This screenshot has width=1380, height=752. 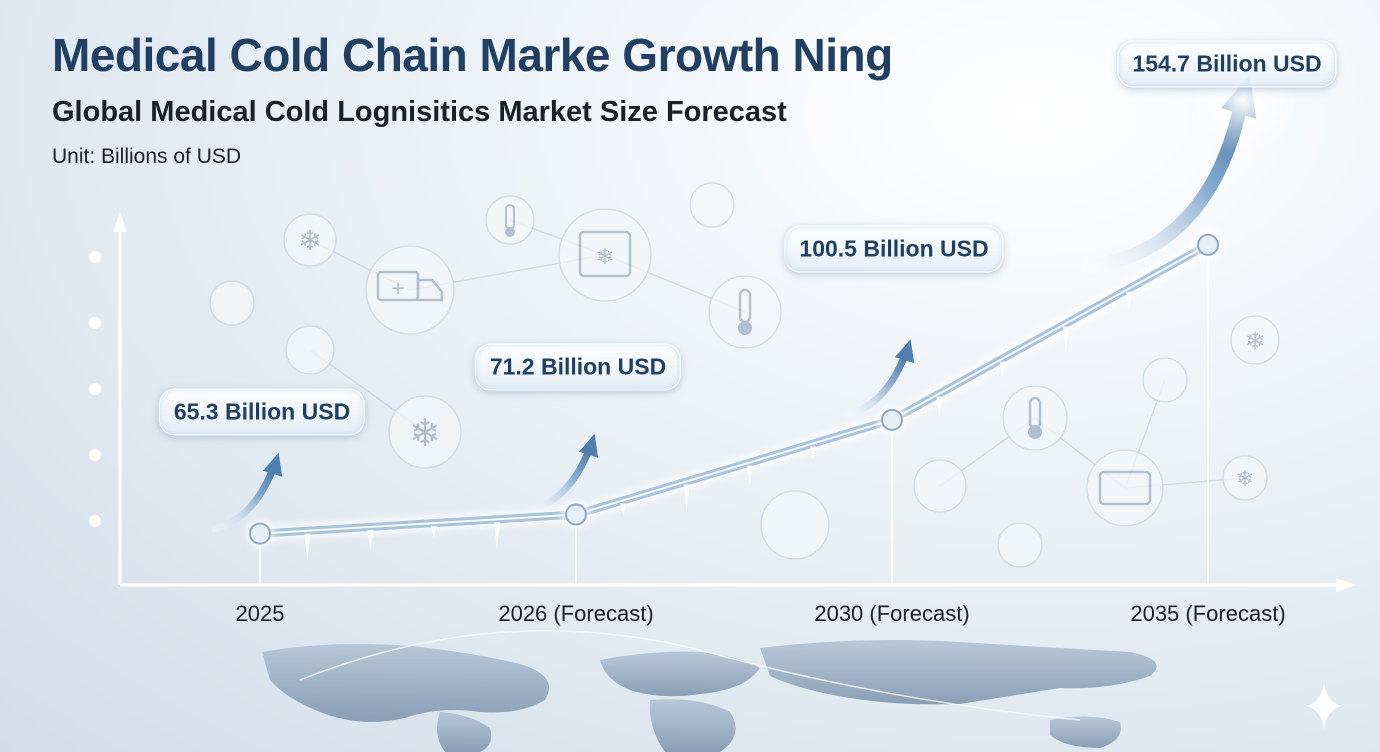 What do you see at coordinates (260, 613) in the screenshot?
I see `x-tick-label-0: 2025` at bounding box center [260, 613].